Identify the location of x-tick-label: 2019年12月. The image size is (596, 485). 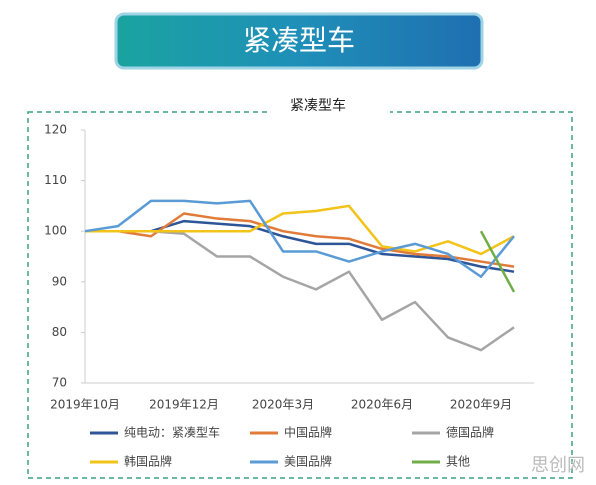
(184, 405).